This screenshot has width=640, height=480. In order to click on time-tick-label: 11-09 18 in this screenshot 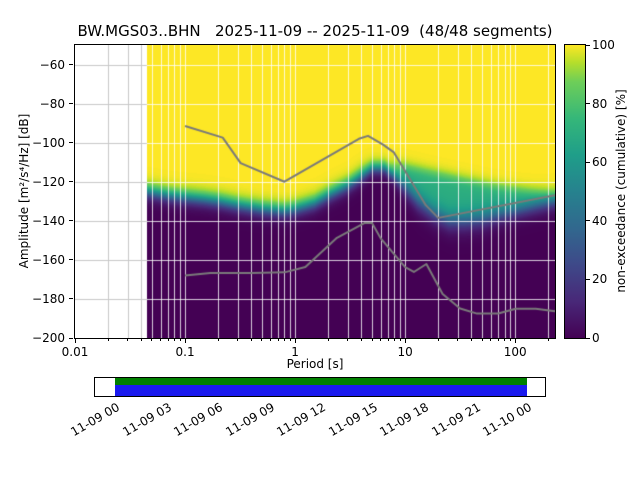, I will do `click(404, 420)`.